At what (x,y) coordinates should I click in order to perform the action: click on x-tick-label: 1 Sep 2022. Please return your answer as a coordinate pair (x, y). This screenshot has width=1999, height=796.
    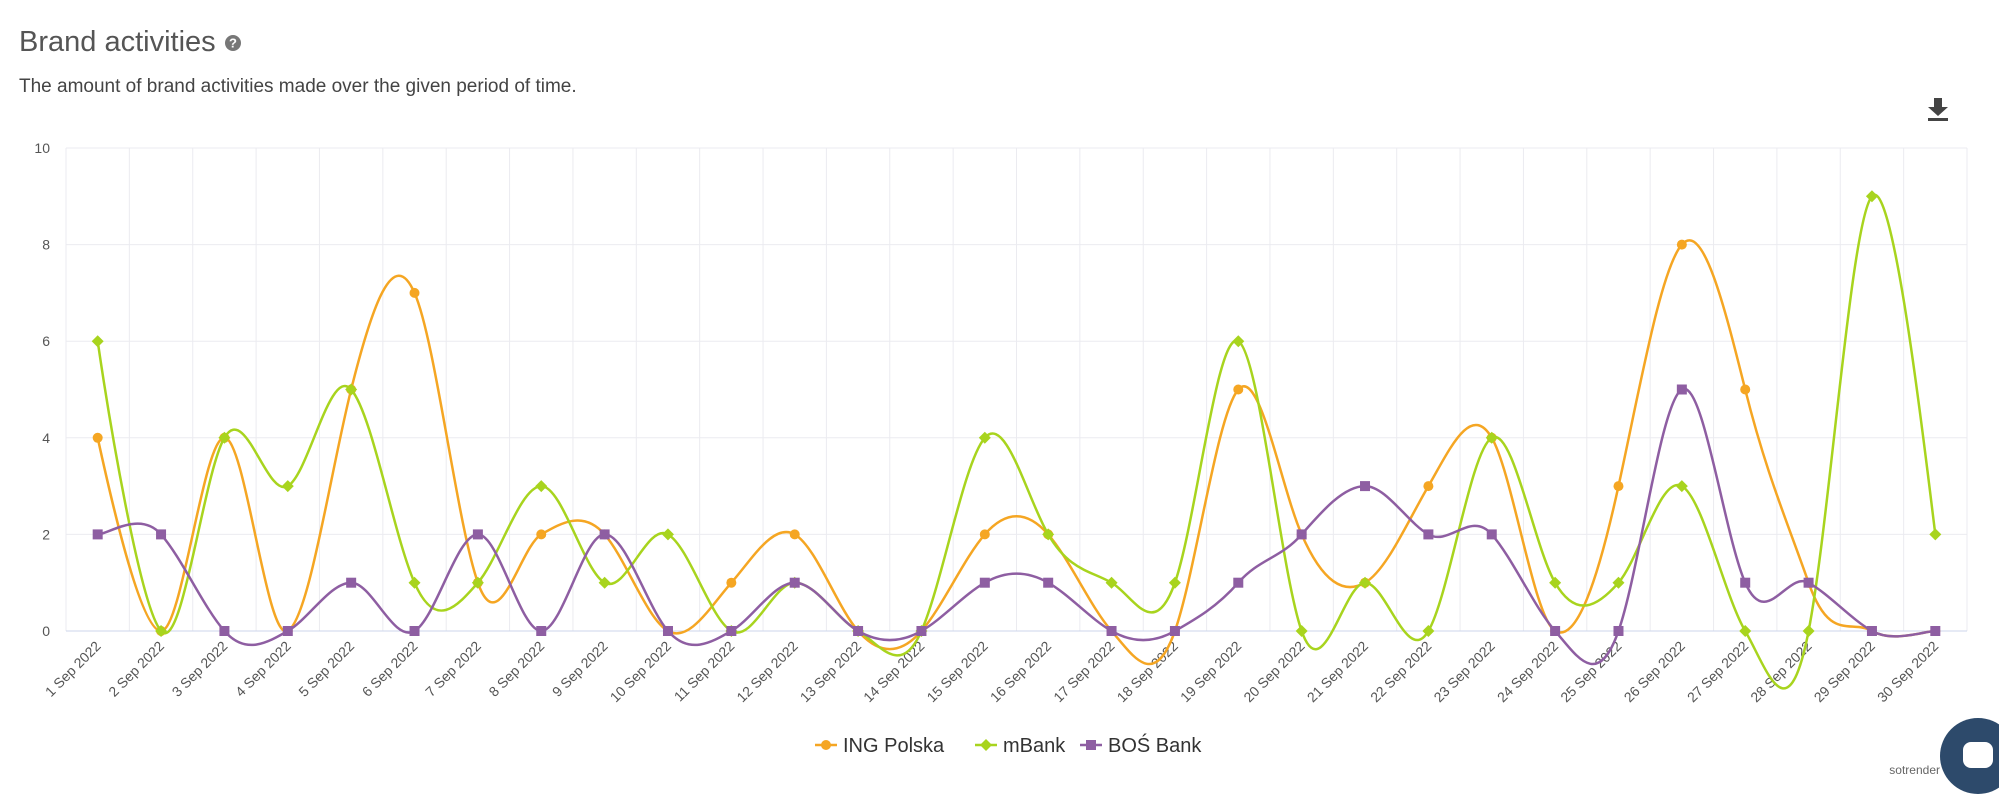
    Looking at the image, I should click on (73, 669).